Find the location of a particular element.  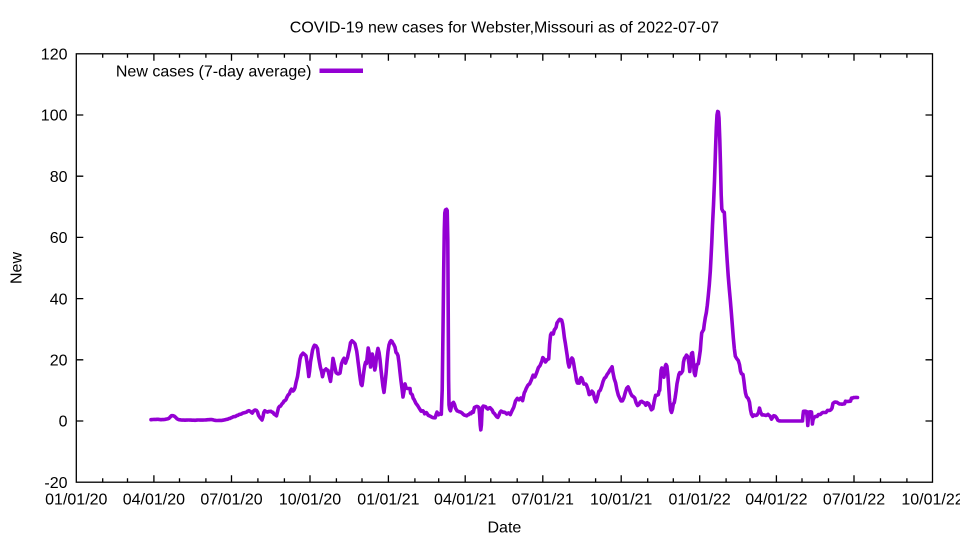

svg-text: 01/01/21 is located at coordinates (388, 500).